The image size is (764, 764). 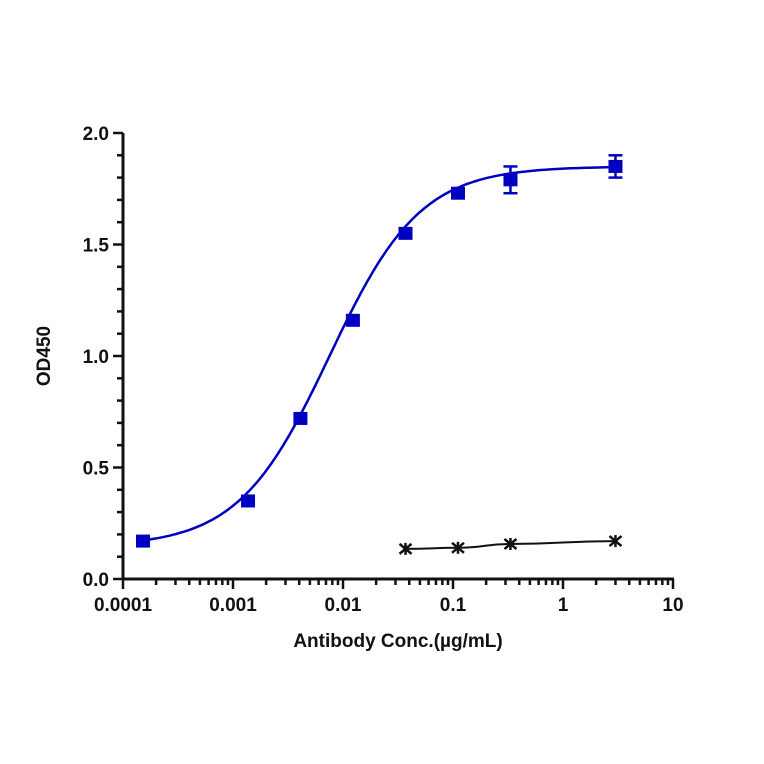 What do you see at coordinates (397, 641) in the screenshot?
I see `x-axis-title: Antibody Conc.(µg/mL)` at bounding box center [397, 641].